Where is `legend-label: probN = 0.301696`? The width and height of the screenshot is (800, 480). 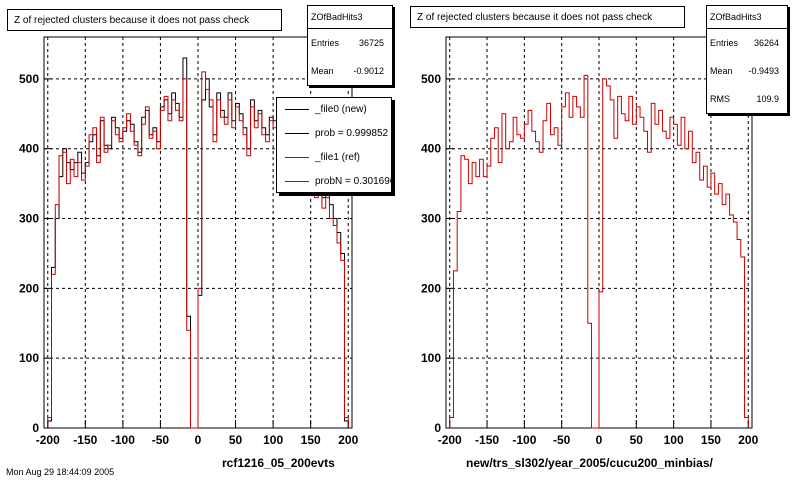
legend-label: probN = 0.301696 is located at coordinates (353, 181).